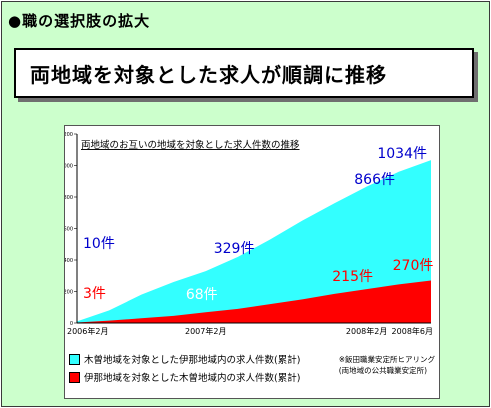 The image size is (491, 408). What do you see at coordinates (366, 331) in the screenshot?
I see `x-tick-label: 2008年2月` at bounding box center [366, 331].